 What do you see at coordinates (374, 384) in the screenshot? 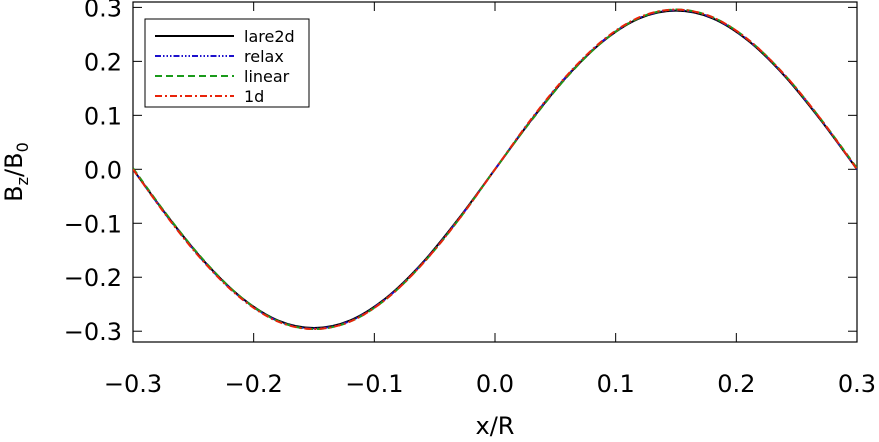
I see `x-tick-label: −0.1` at bounding box center [374, 384].